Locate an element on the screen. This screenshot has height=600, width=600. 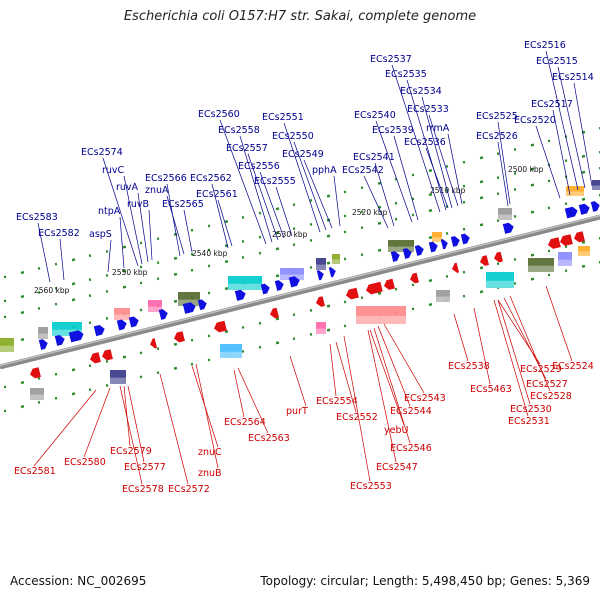
forward-gene-label: ECs2515 is located at coordinates (557, 61).